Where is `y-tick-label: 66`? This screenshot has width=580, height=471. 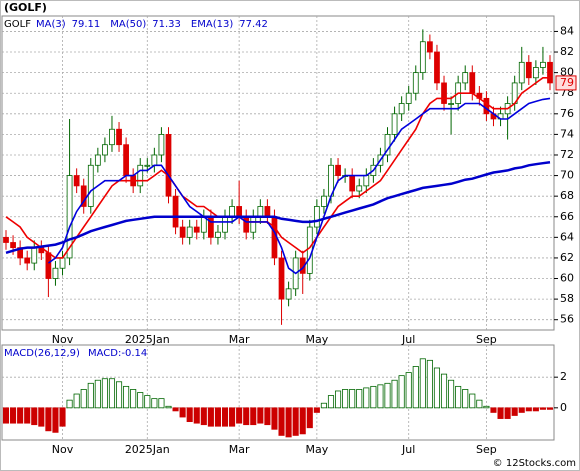 y-tick-label: 66 is located at coordinates (567, 216).